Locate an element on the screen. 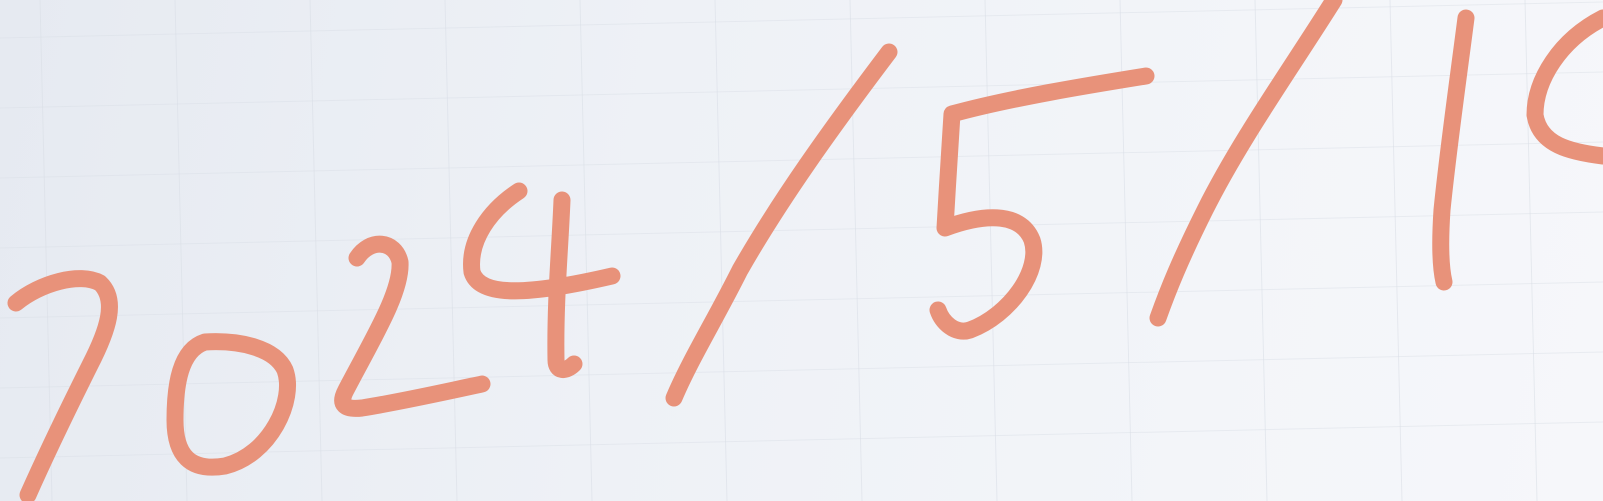 The width and height of the screenshot is (1603, 501). digit-2-first is located at coordinates (62, 385).